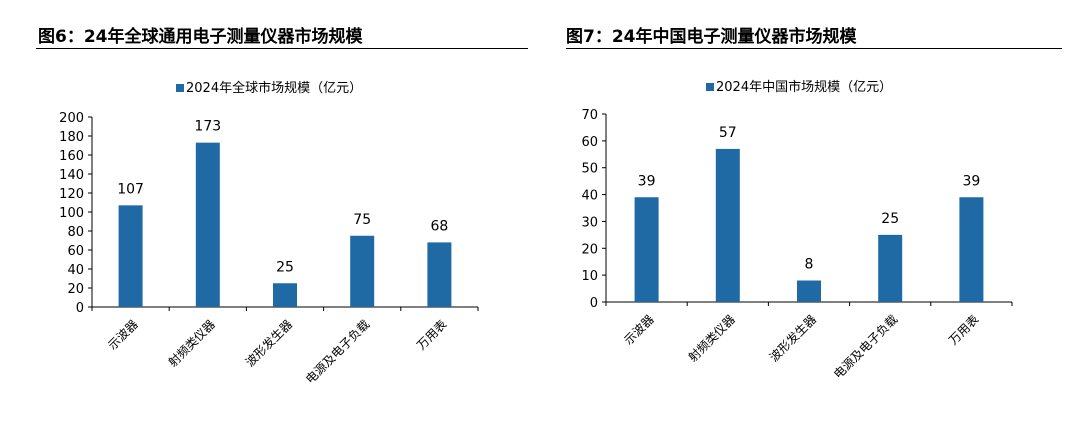  Describe the element at coordinates (589, 115) in the screenshot. I see `y-tick-label: 70` at that location.